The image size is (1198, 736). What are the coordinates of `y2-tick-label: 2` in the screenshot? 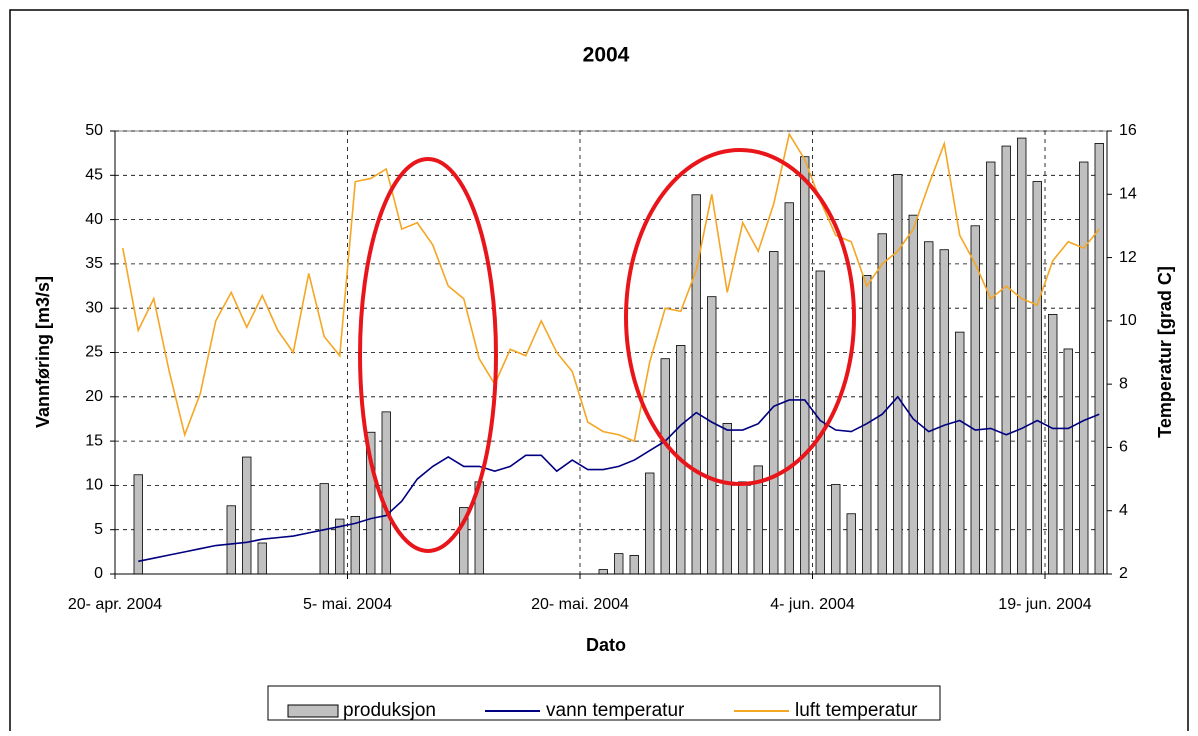 It's located at (1123, 573).